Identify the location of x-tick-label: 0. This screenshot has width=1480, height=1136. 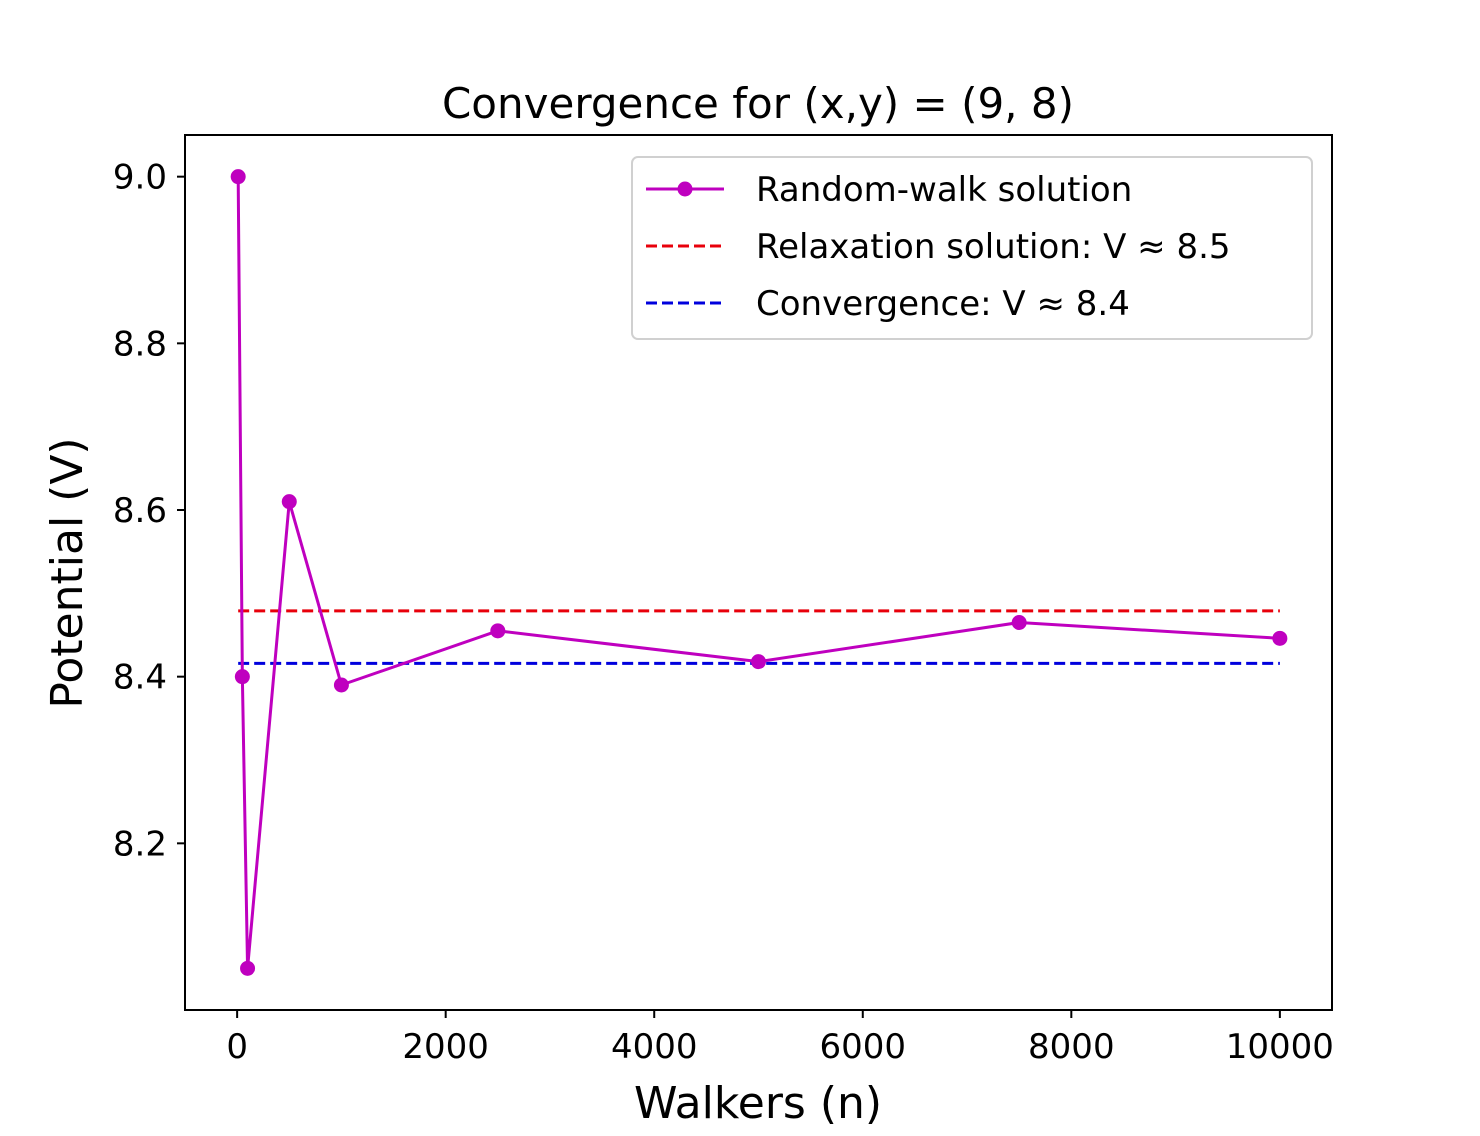
(237, 1047).